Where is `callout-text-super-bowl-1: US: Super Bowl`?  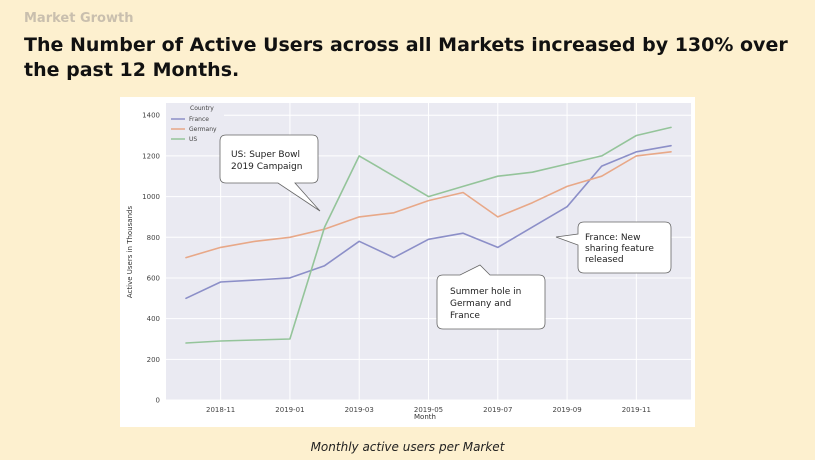
callout-text-super-bowl-1: US: Super Bowl is located at coordinates (265, 155).